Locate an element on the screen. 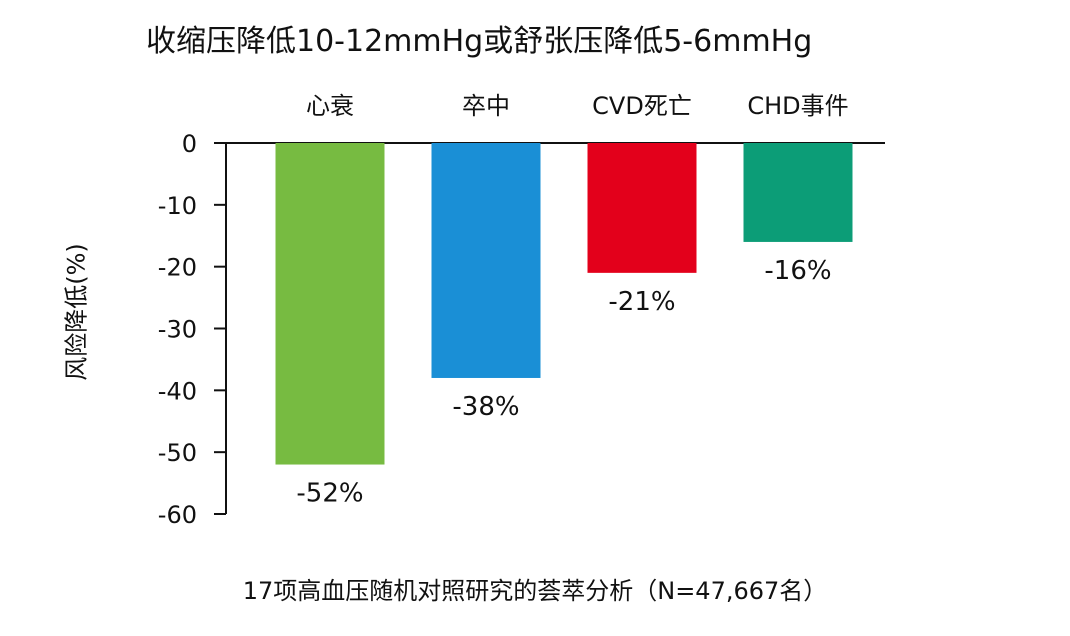 The height and width of the screenshot is (636, 1070). data-label: -16% is located at coordinates (797, 271).